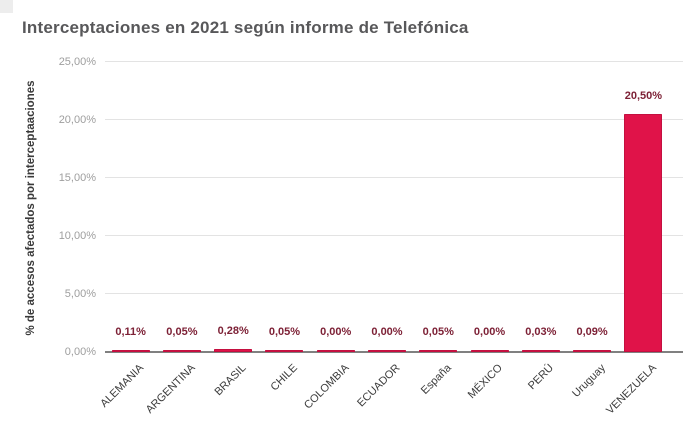  What do you see at coordinates (438, 351) in the screenshot?
I see `bar-españa` at bounding box center [438, 351].